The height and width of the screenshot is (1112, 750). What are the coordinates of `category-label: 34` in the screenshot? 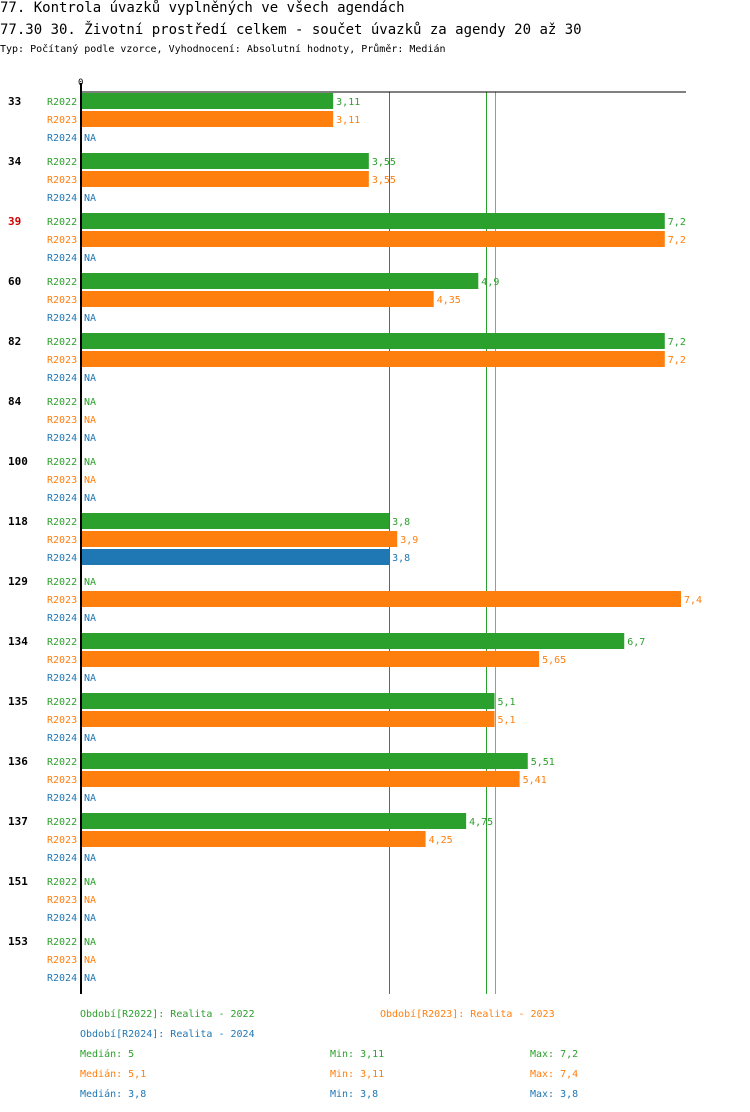 It's located at (15, 161).